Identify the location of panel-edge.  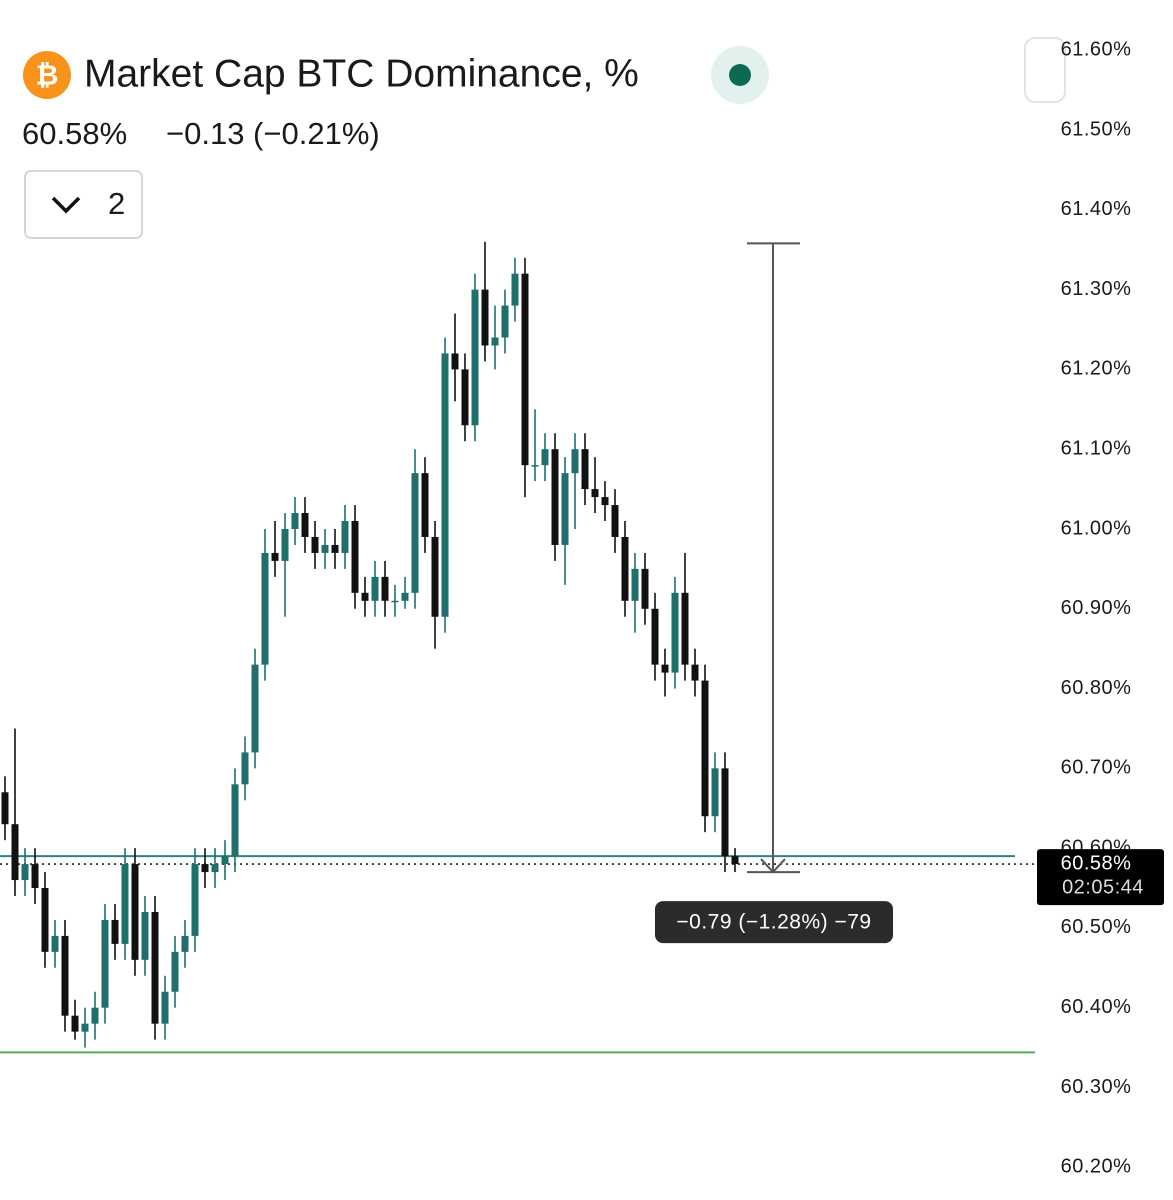
(1045, 70).